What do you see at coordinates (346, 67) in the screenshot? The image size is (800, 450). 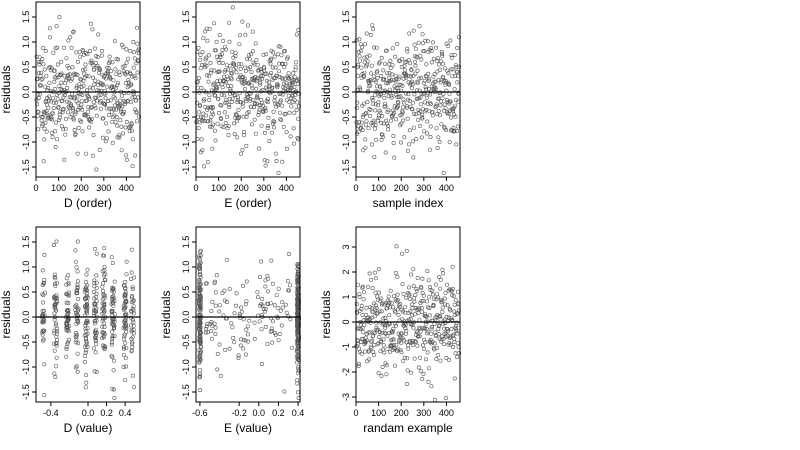 I see `y-tick-label: 0.5` at bounding box center [346, 67].